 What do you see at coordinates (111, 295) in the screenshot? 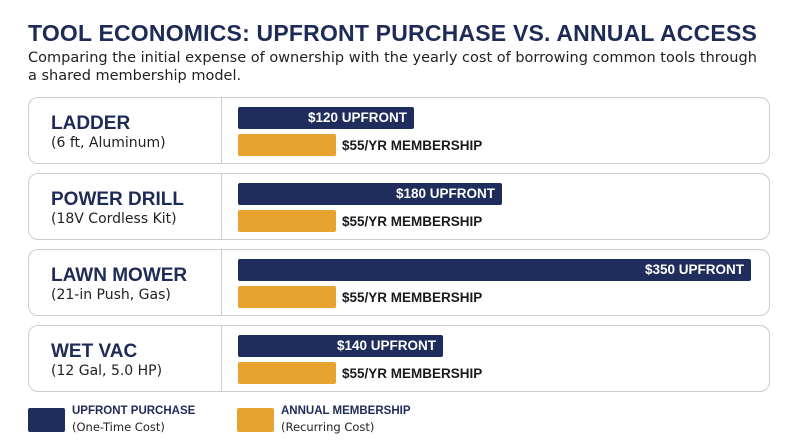
I see `tool-spec: (21-in Push, Gas)` at bounding box center [111, 295].